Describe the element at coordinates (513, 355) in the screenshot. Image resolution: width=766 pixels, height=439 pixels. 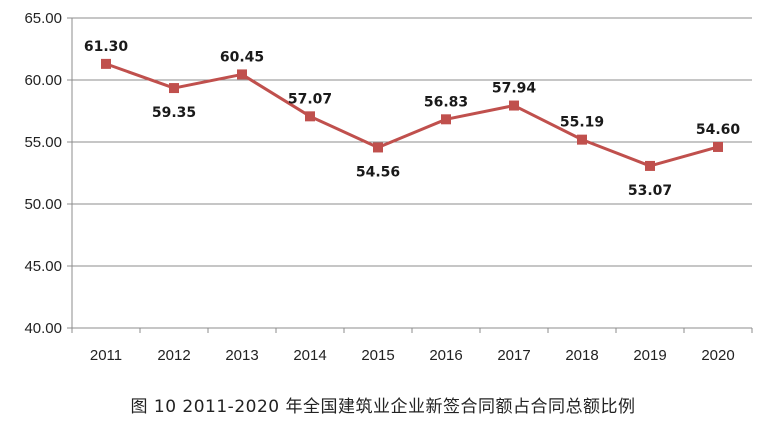
I see `x-tick-label: 2017` at that location.